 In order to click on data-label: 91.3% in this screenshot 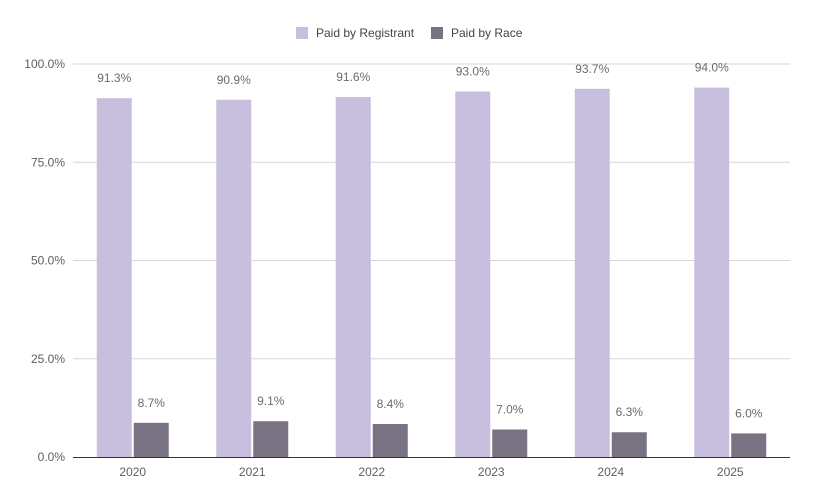, I will do `click(114, 78)`.